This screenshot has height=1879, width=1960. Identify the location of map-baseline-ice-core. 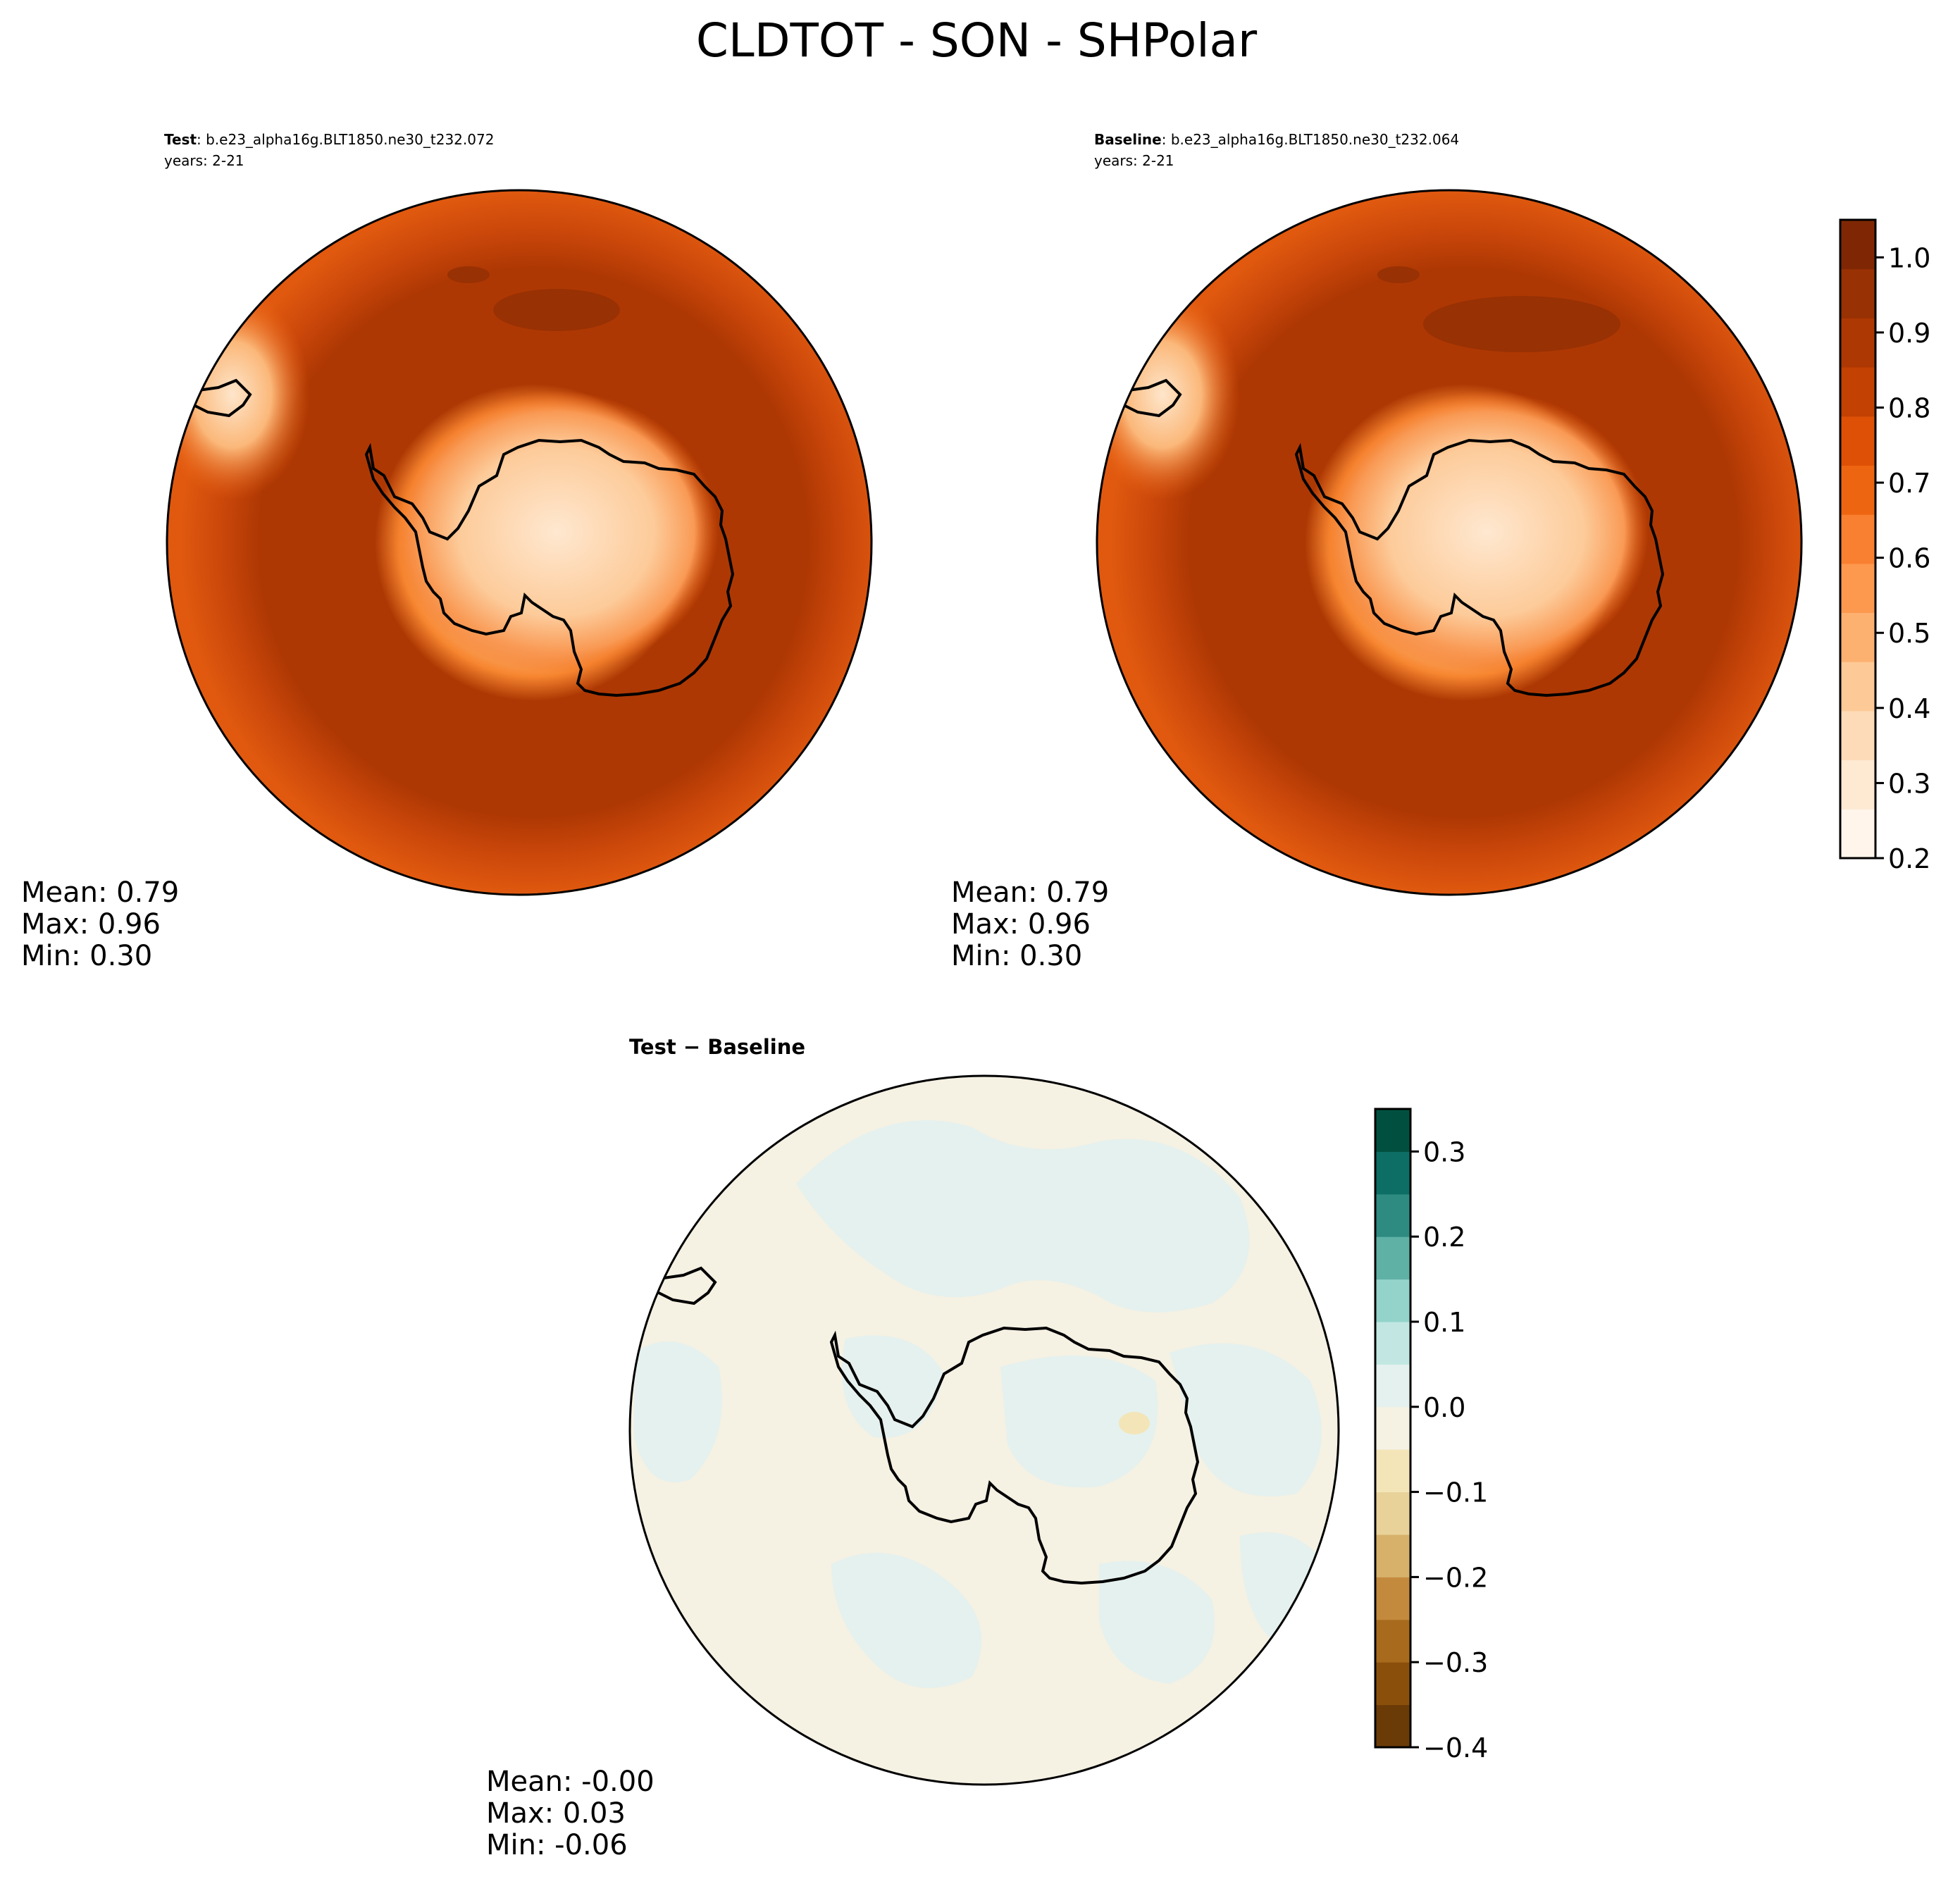
(1487, 532).